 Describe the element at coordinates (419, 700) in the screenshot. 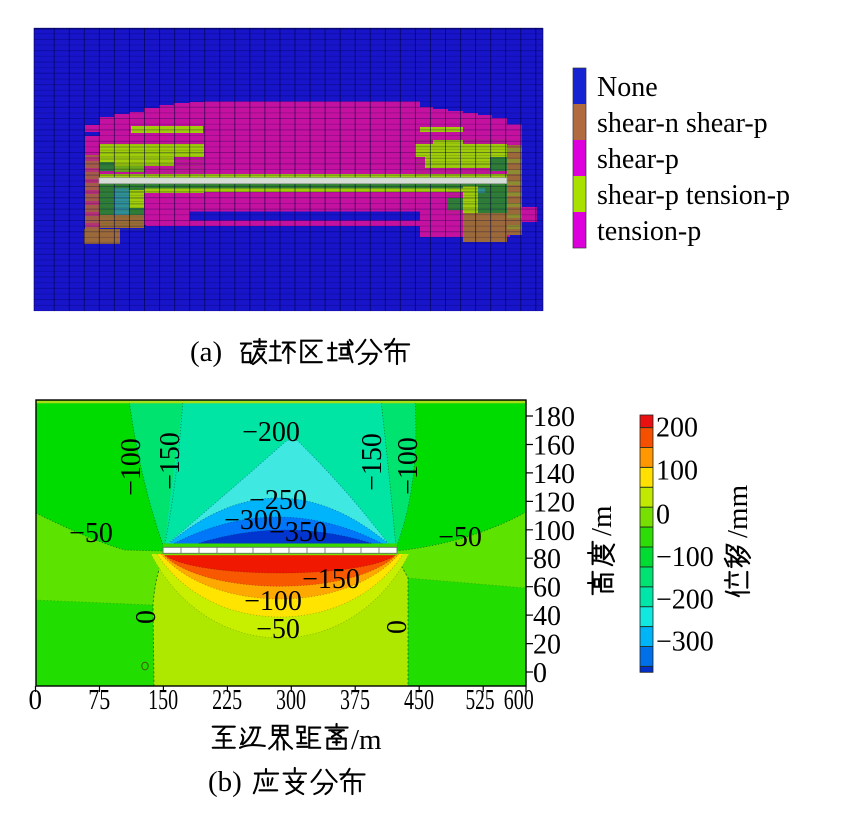

I see `svg-text: 450` at that location.